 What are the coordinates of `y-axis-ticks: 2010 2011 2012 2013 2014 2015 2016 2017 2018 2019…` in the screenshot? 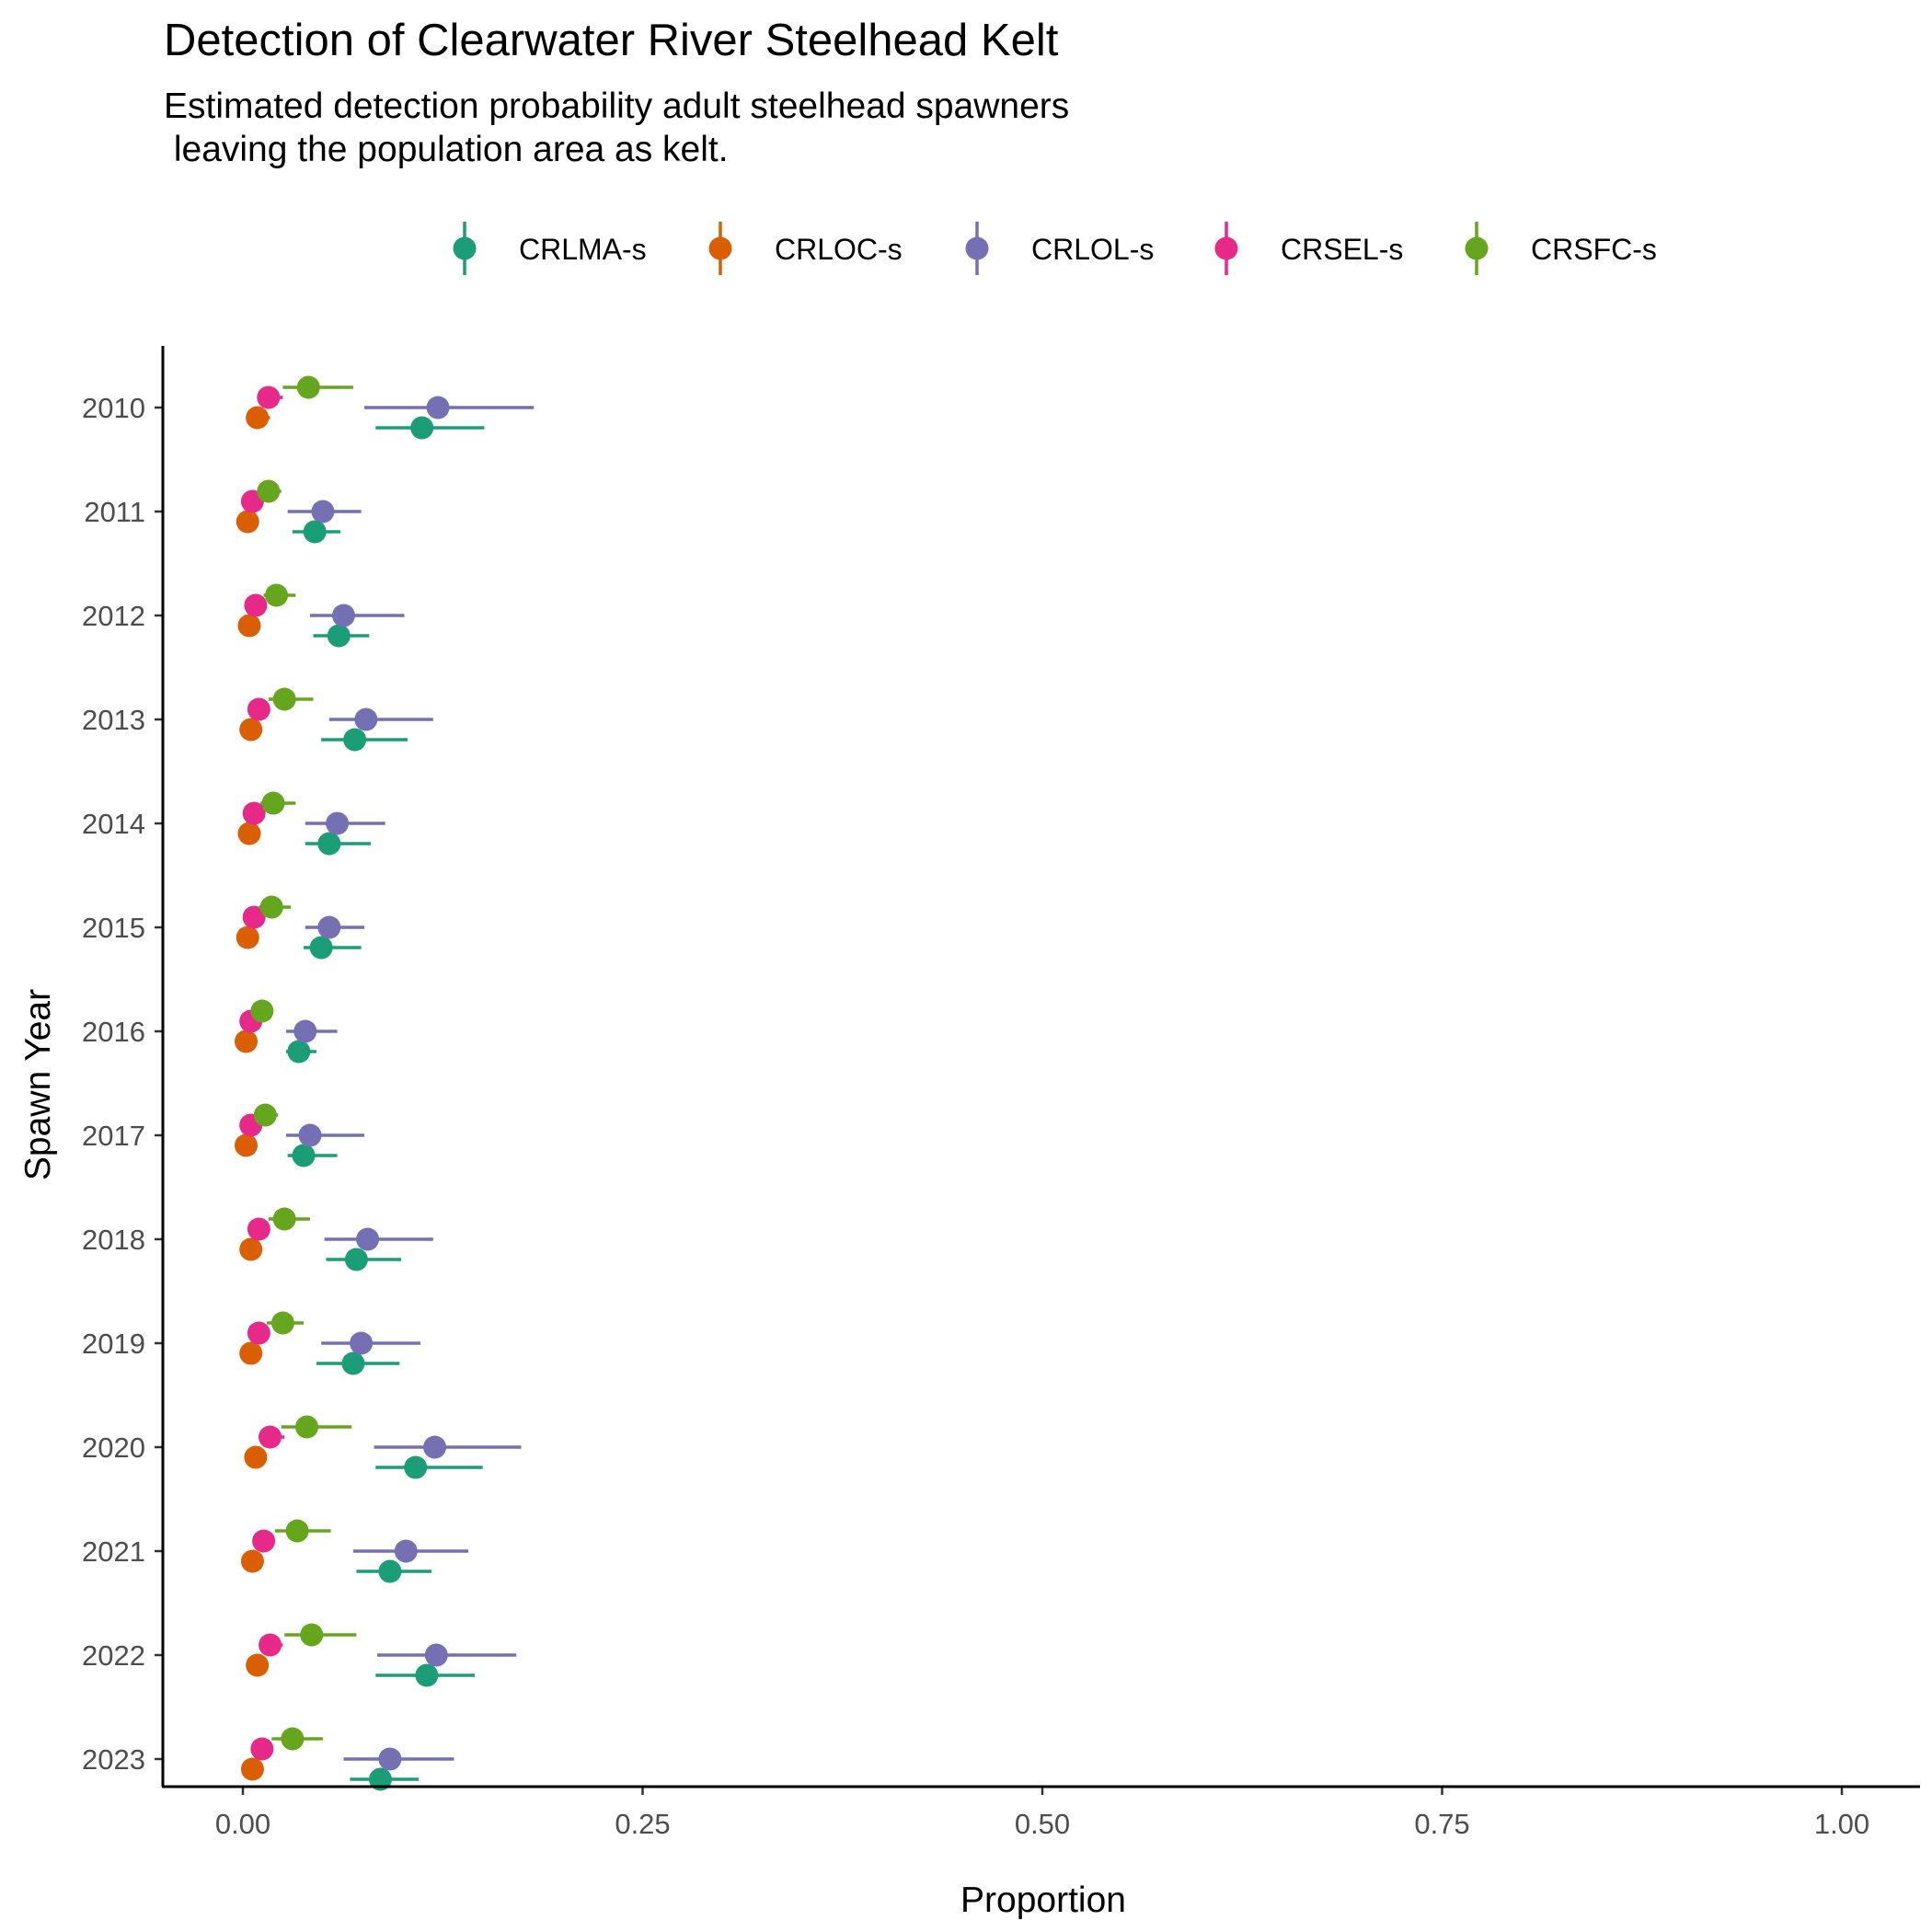 It's located at (122, 1084).